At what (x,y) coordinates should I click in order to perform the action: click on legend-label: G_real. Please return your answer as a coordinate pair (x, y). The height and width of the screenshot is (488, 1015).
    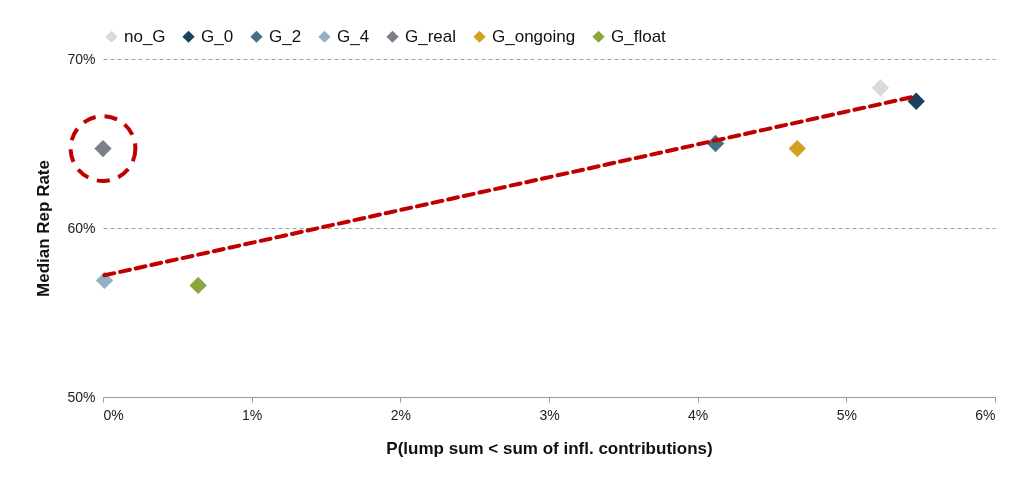
    Looking at the image, I should click on (431, 36).